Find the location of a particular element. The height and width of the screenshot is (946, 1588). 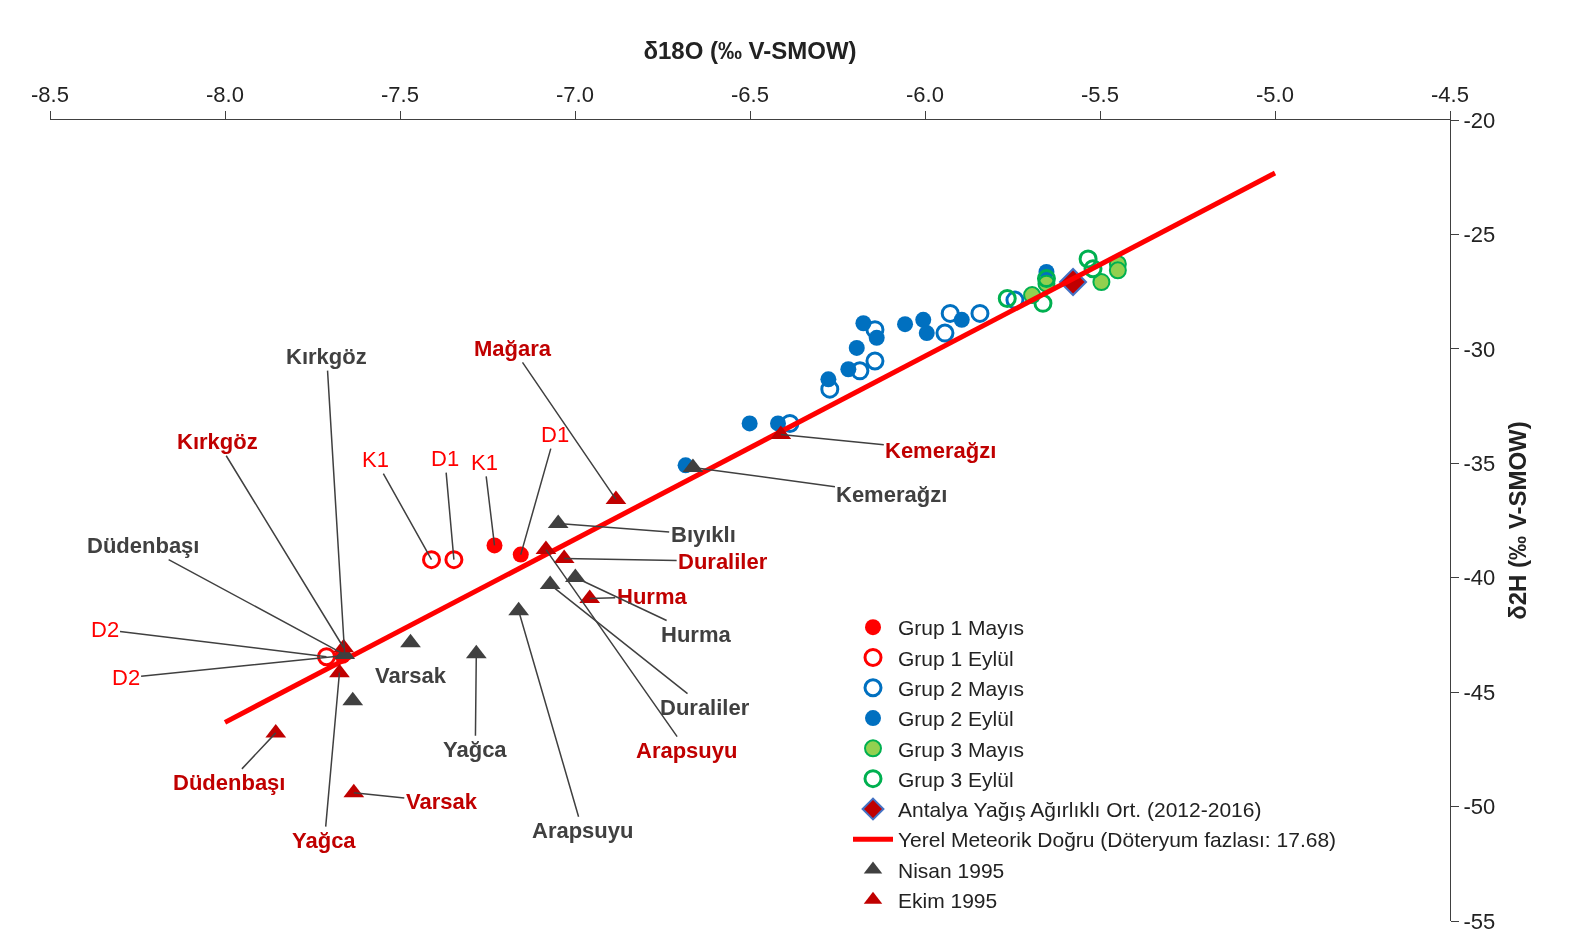

y-tick-label: -45 is located at coordinates (1479, 692).